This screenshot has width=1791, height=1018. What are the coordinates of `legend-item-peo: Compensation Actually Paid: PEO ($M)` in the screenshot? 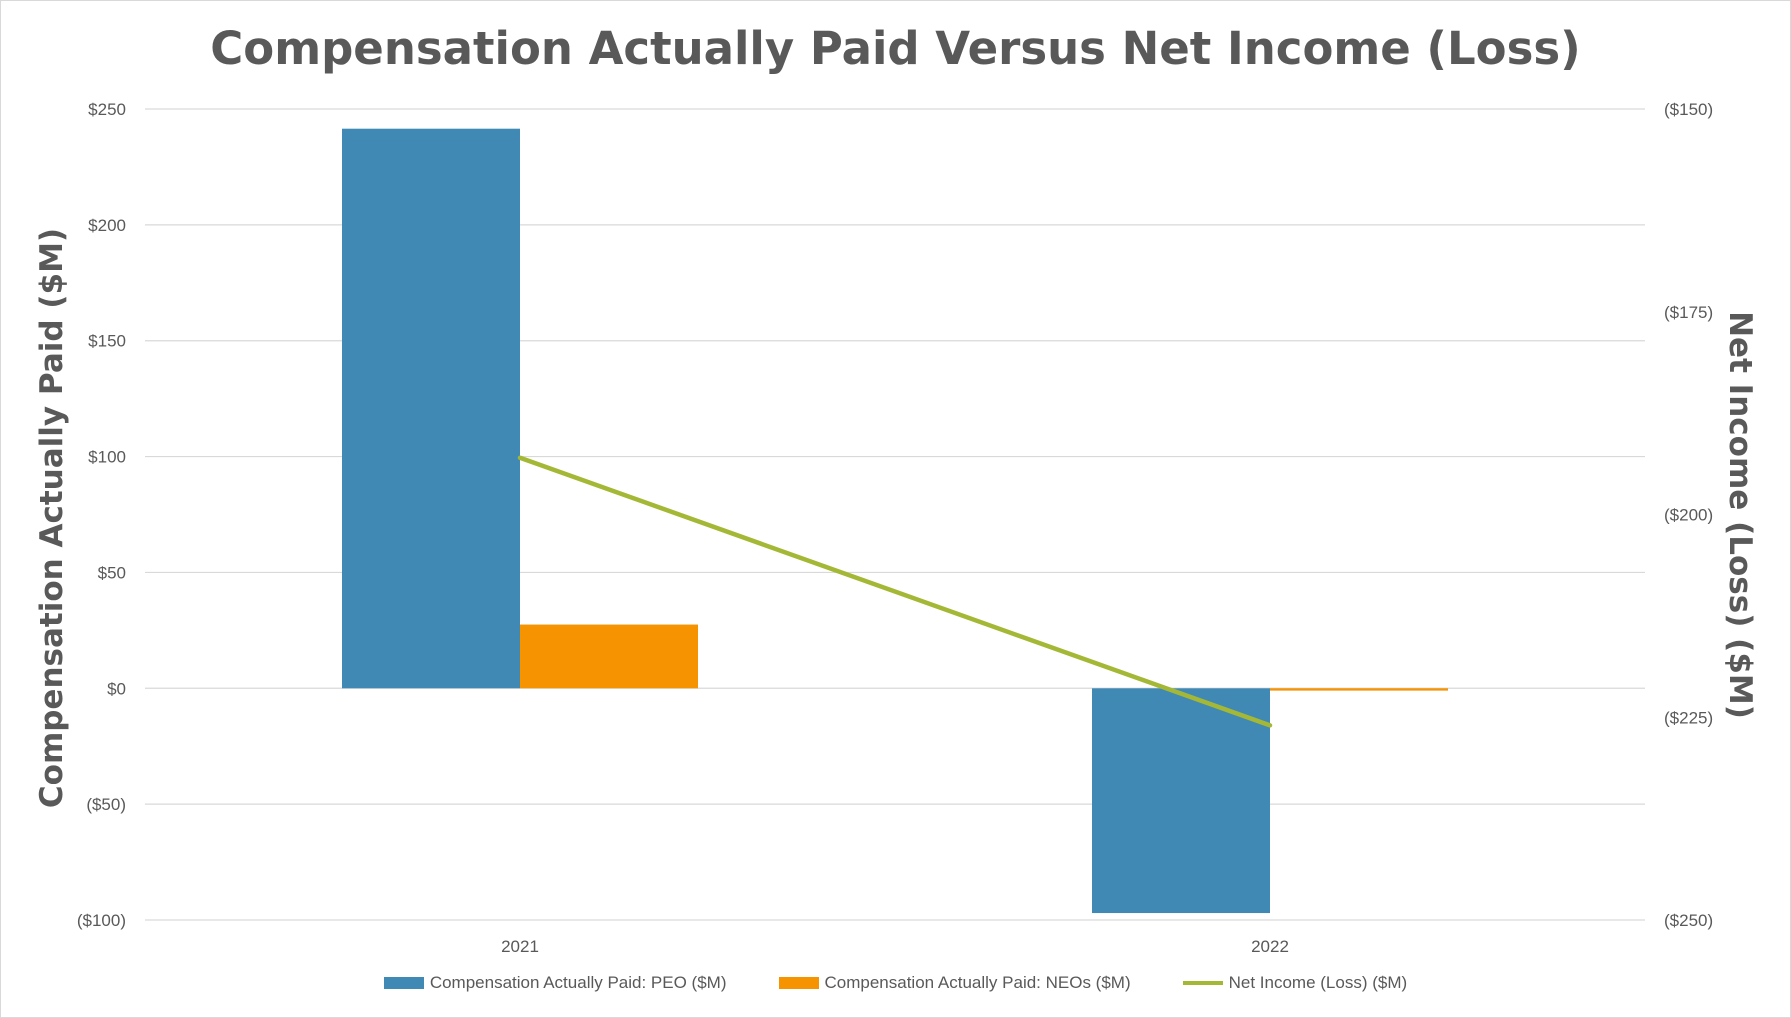 It's located at (555, 983).